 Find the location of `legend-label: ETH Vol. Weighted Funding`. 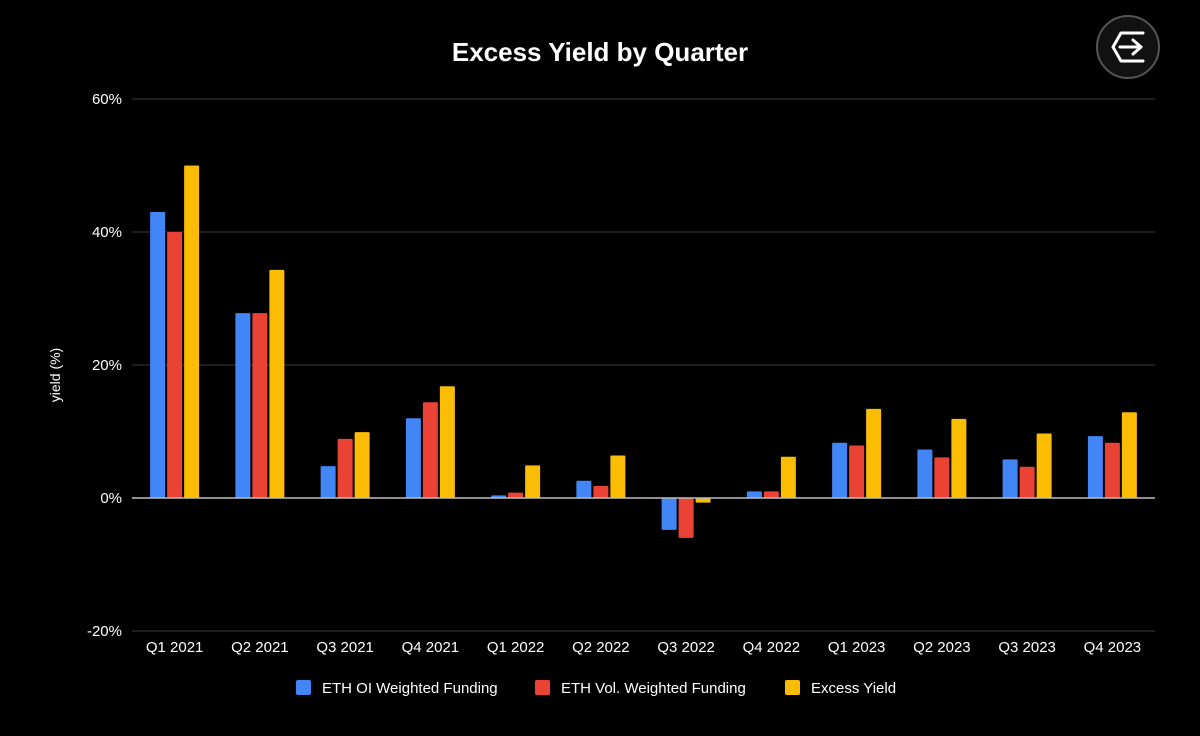

legend-label: ETH Vol. Weighted Funding is located at coordinates (653, 688).